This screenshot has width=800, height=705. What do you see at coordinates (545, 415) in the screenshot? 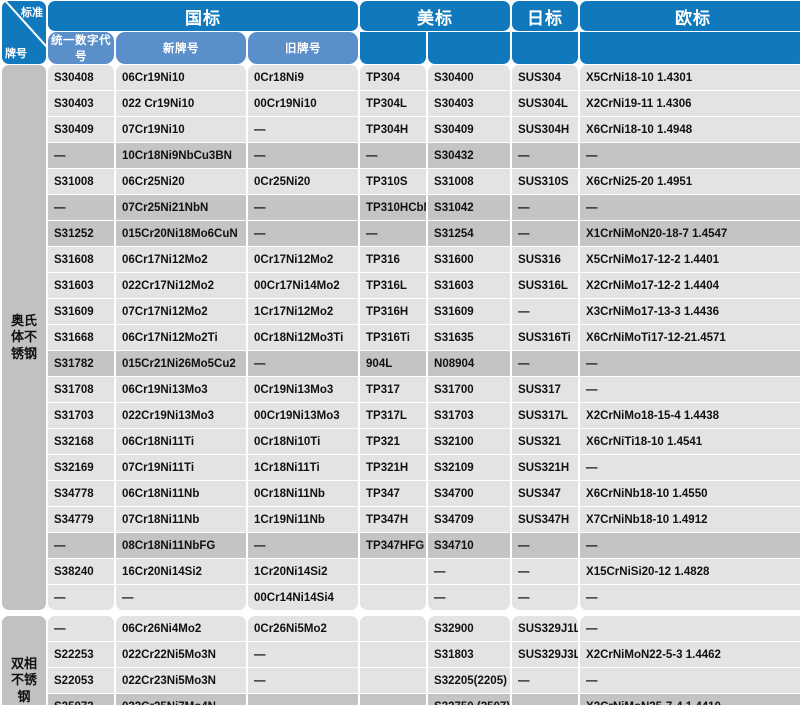
I see `cell-jis: SUS317L` at bounding box center [545, 415].